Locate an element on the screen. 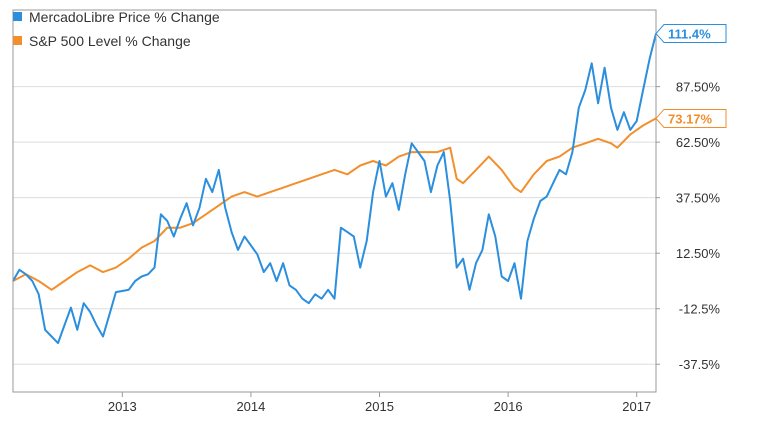 This screenshot has height=432, width=764. y-tick-label-4: -12.5% is located at coordinates (700, 309).